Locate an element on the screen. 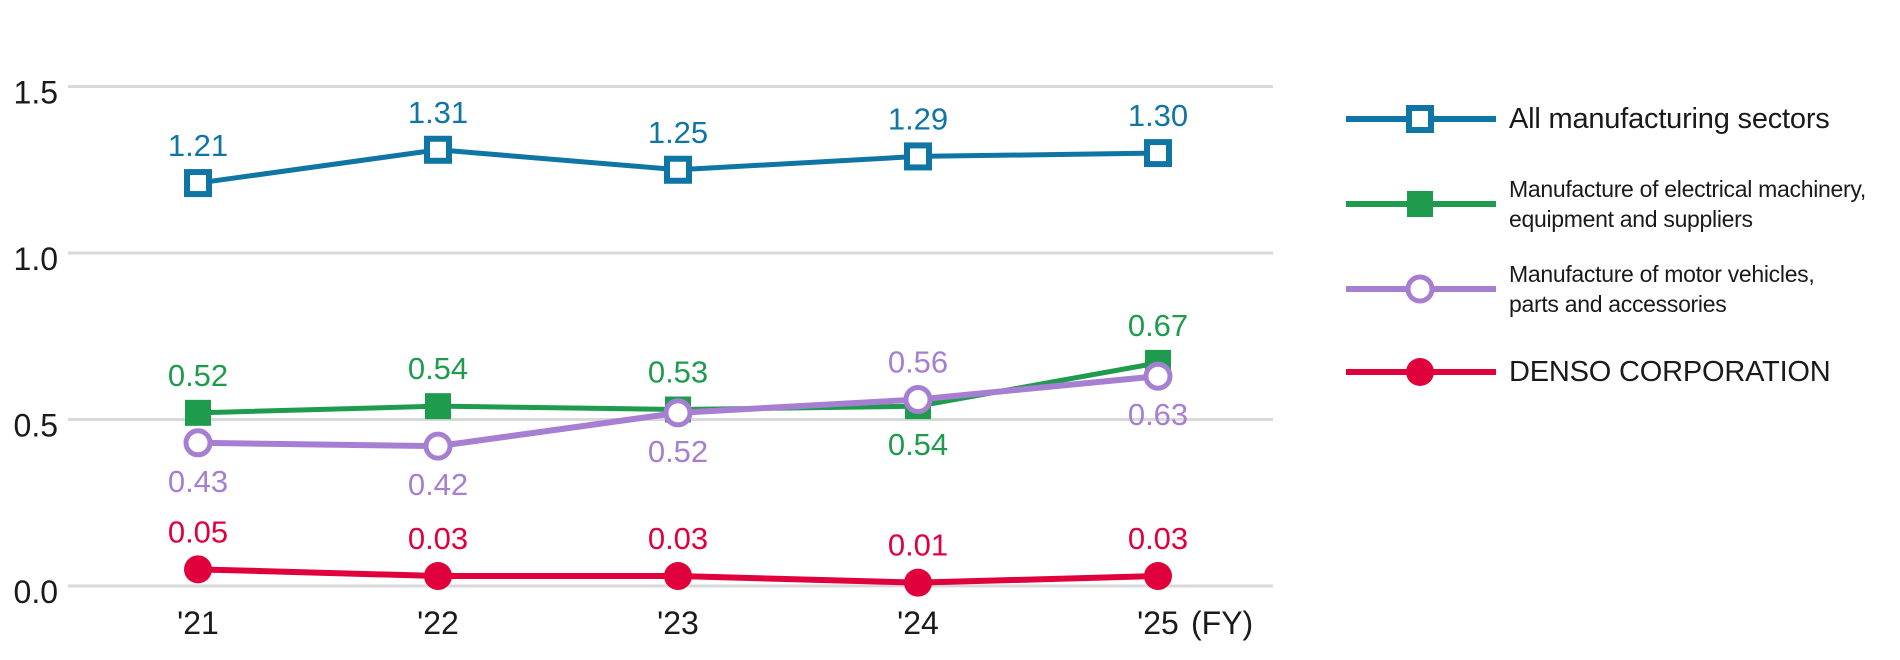 The height and width of the screenshot is (660, 1900). data-point-label: 0.56 is located at coordinates (918, 362).